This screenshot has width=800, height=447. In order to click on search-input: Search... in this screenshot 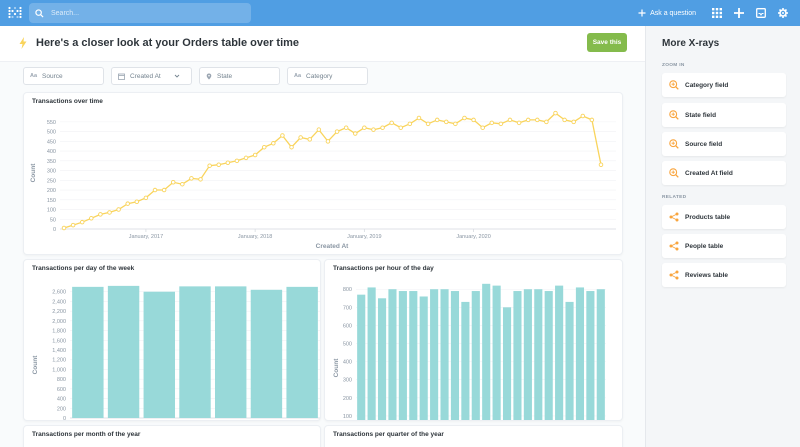, I will do `click(140, 13)`.